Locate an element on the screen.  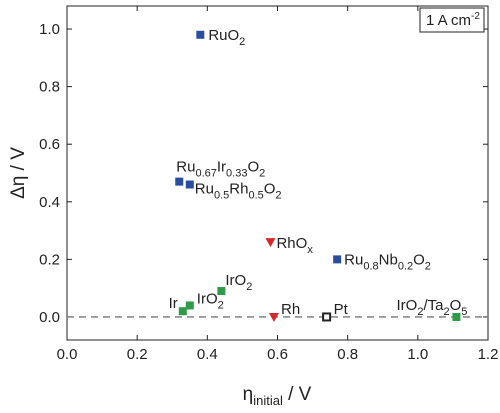
point-label-part: RhO is located at coordinates (291, 243).